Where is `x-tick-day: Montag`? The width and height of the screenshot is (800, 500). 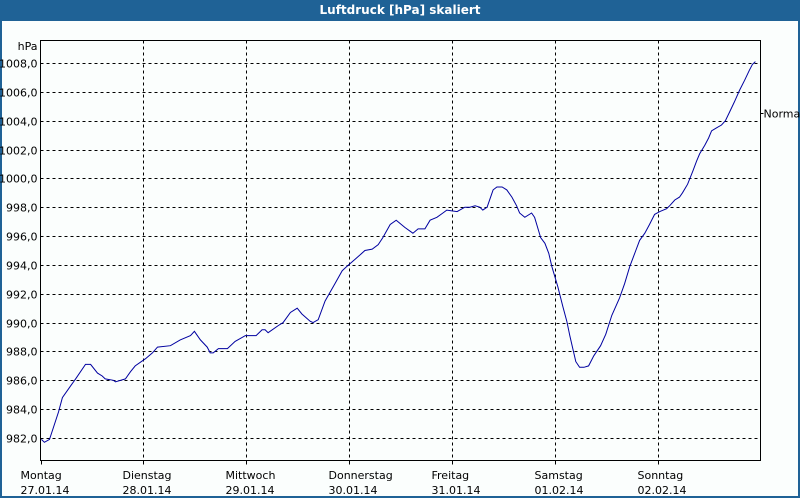 x-tick-day: Montag is located at coordinates (41, 475).